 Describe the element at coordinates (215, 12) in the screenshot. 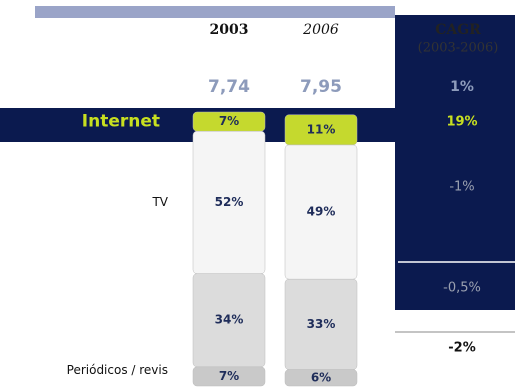

I see `header-bar` at that location.